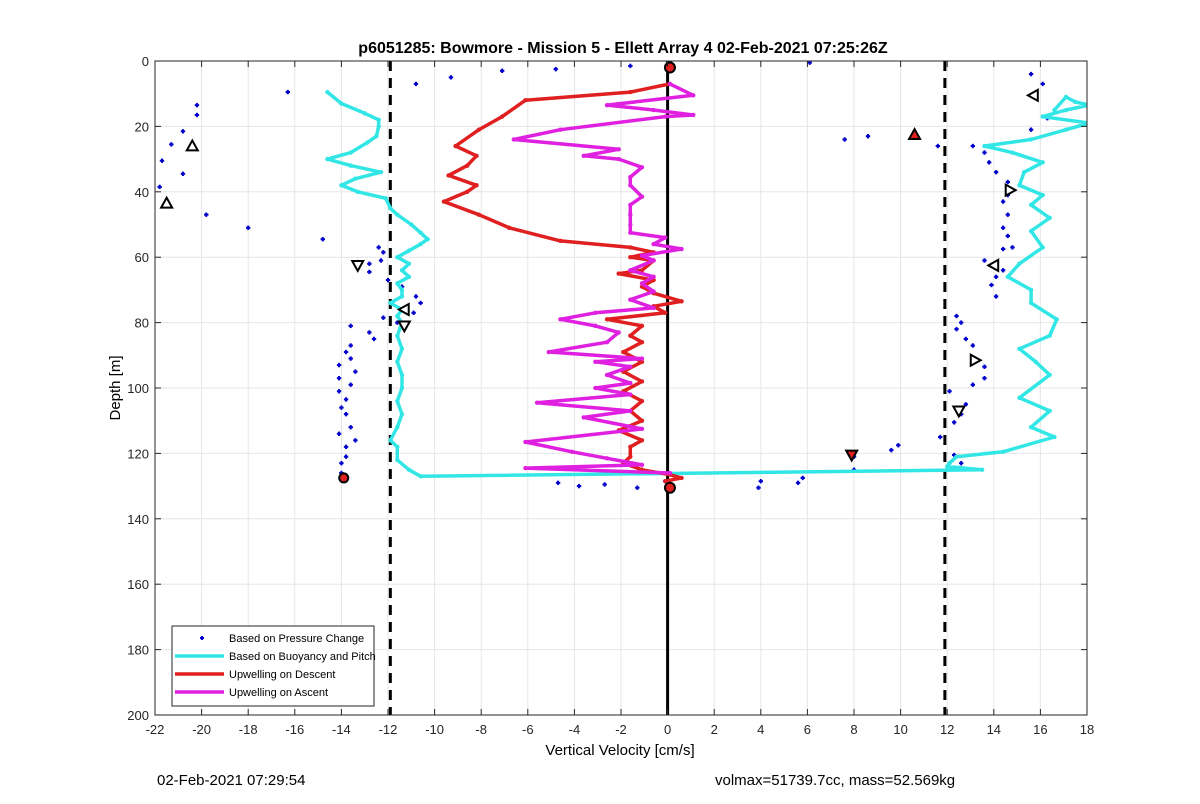 The width and height of the screenshot is (1200, 804). I want to click on x-tick-label: 0, so click(667, 729).